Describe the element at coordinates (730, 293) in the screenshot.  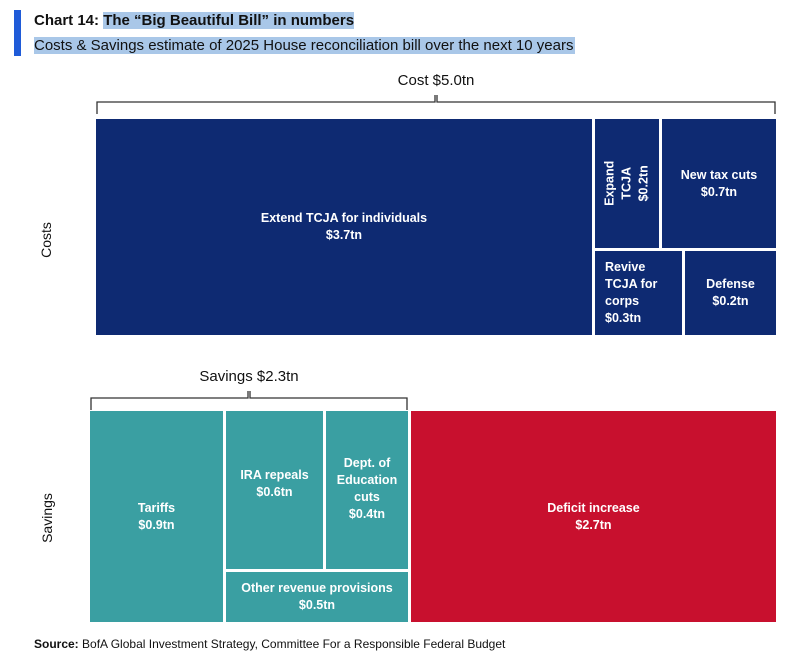
I see `block-defense: Defense $0.2tn` at that location.